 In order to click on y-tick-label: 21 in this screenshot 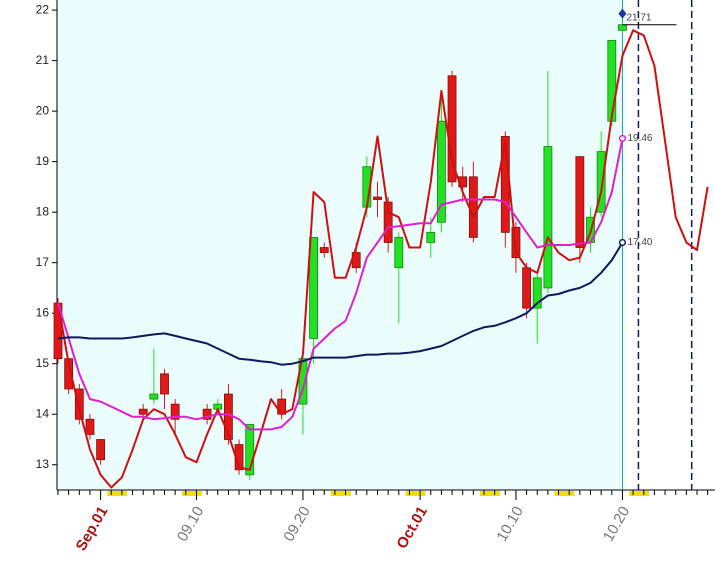, I will do `click(43, 60)`.